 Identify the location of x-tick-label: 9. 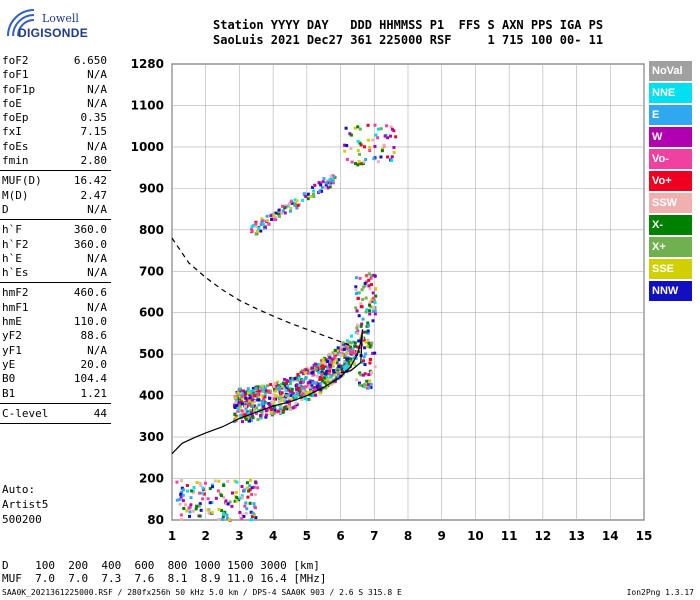
(442, 536).